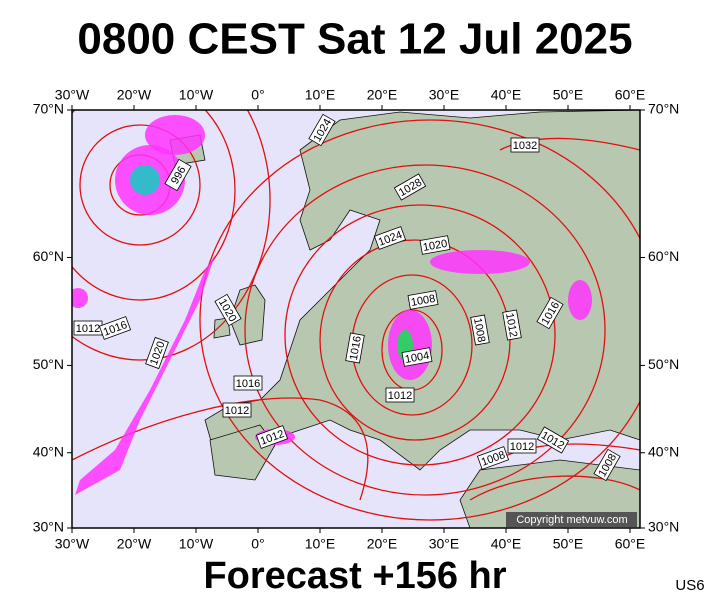 The image size is (711, 605). I want to click on isobar-label: 996, so click(178, 175).